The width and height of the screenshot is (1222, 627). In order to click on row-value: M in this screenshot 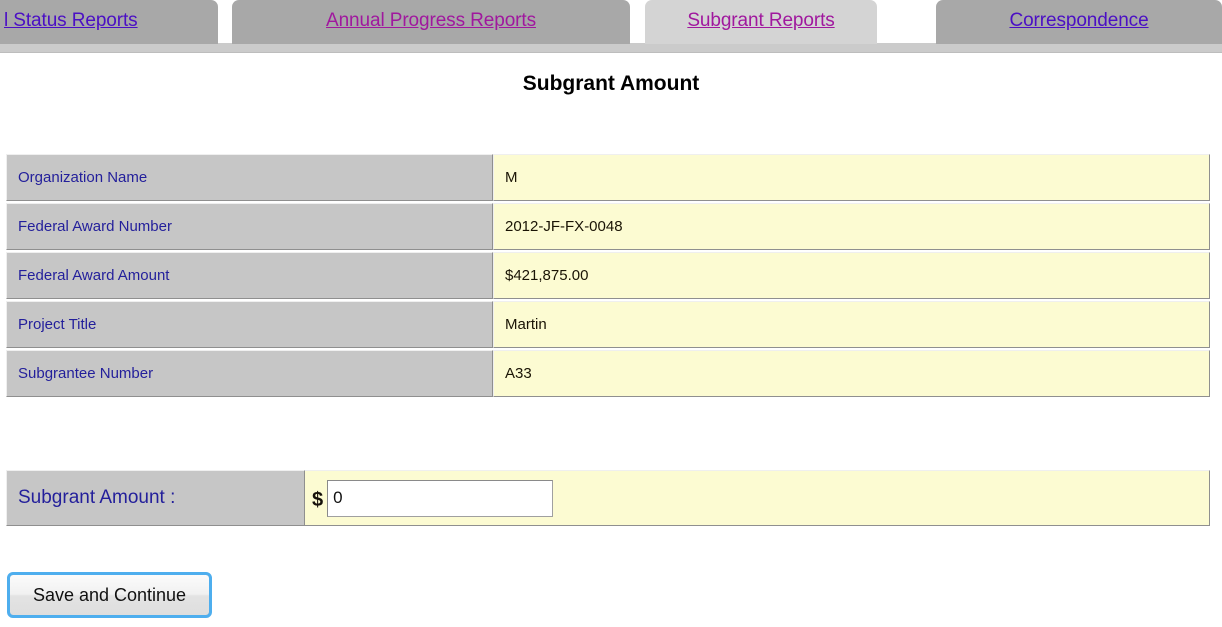, I will do `click(851, 177)`.